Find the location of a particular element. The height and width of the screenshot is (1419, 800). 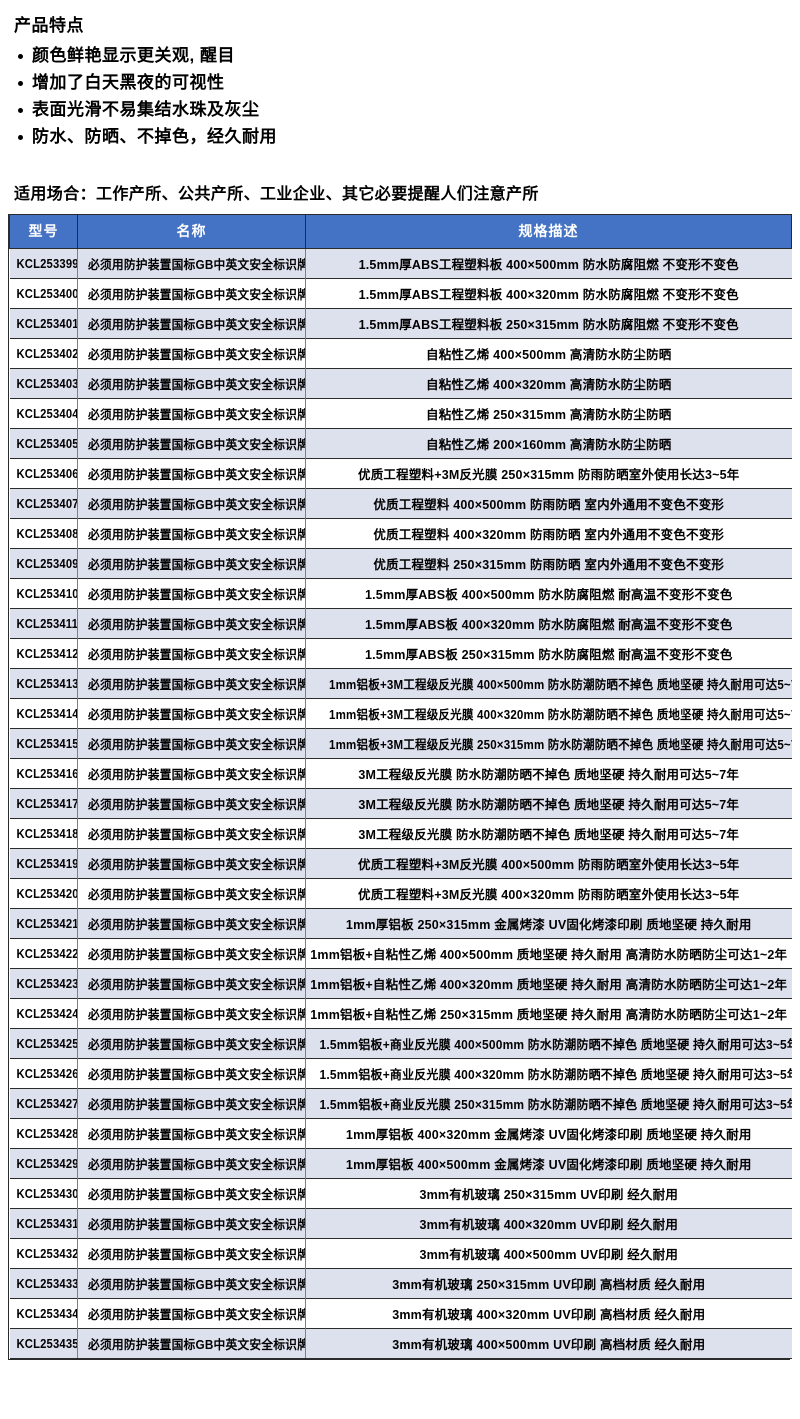

cell-model: KCL253417 is located at coordinates (43, 803).